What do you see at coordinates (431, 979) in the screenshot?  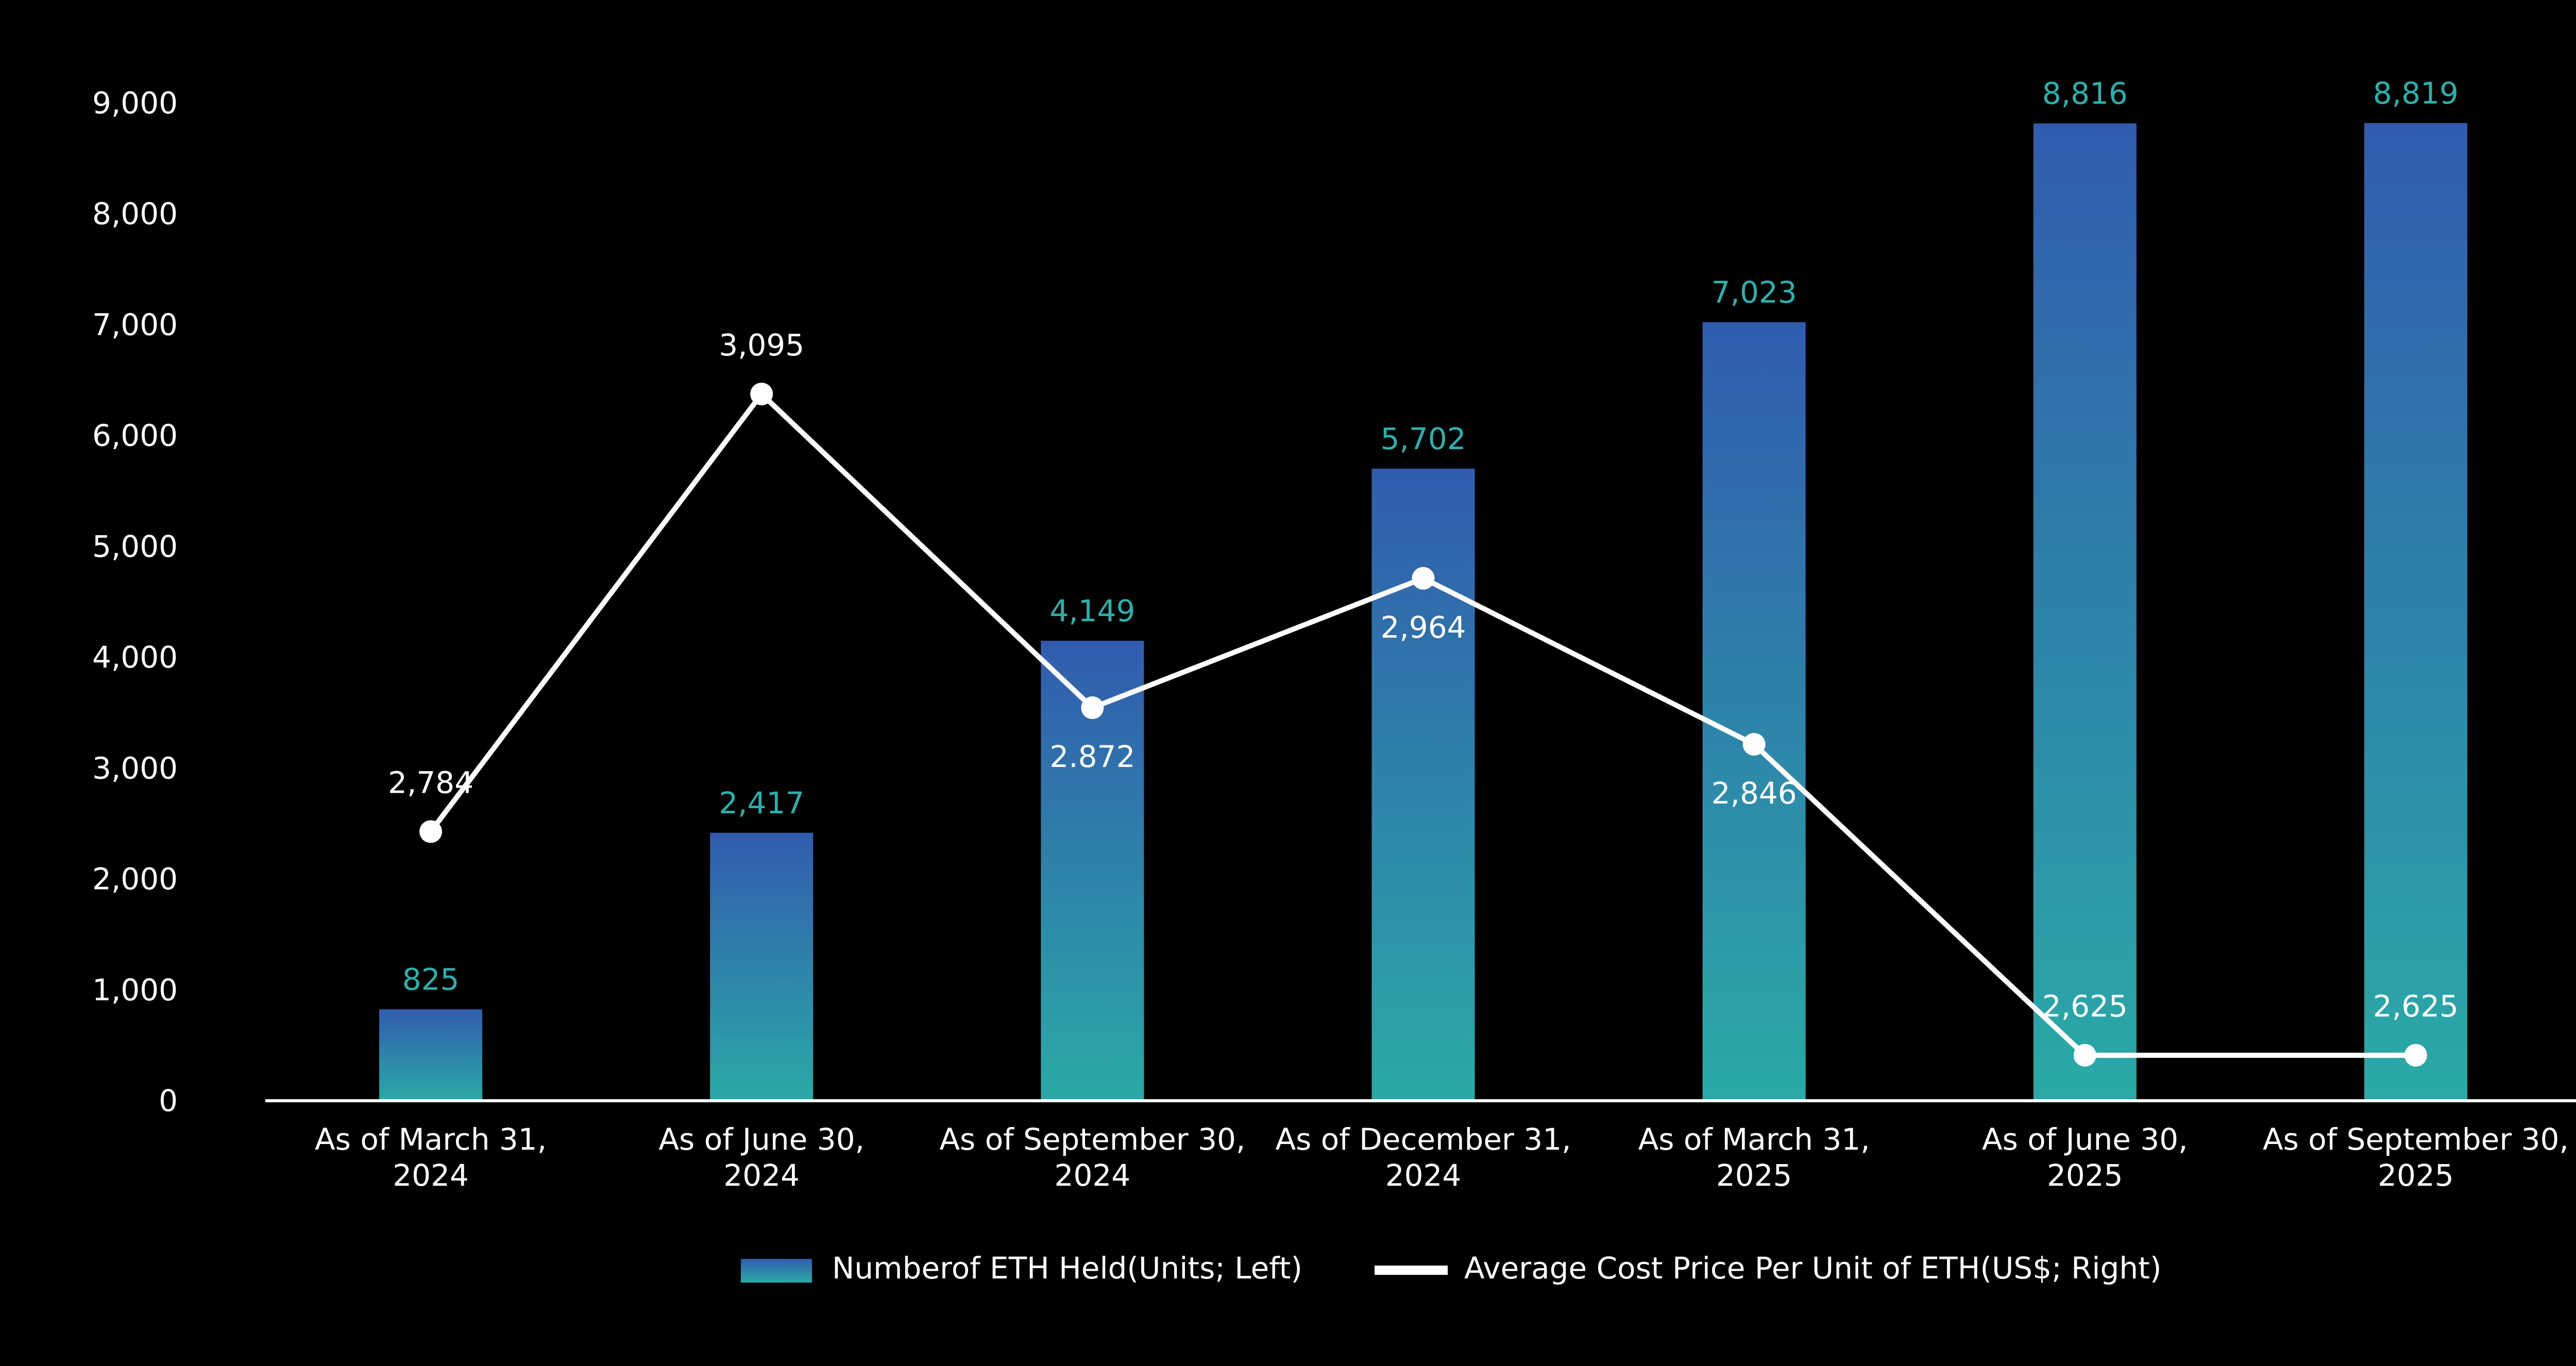 I see `bar-data-label: 825` at bounding box center [431, 979].